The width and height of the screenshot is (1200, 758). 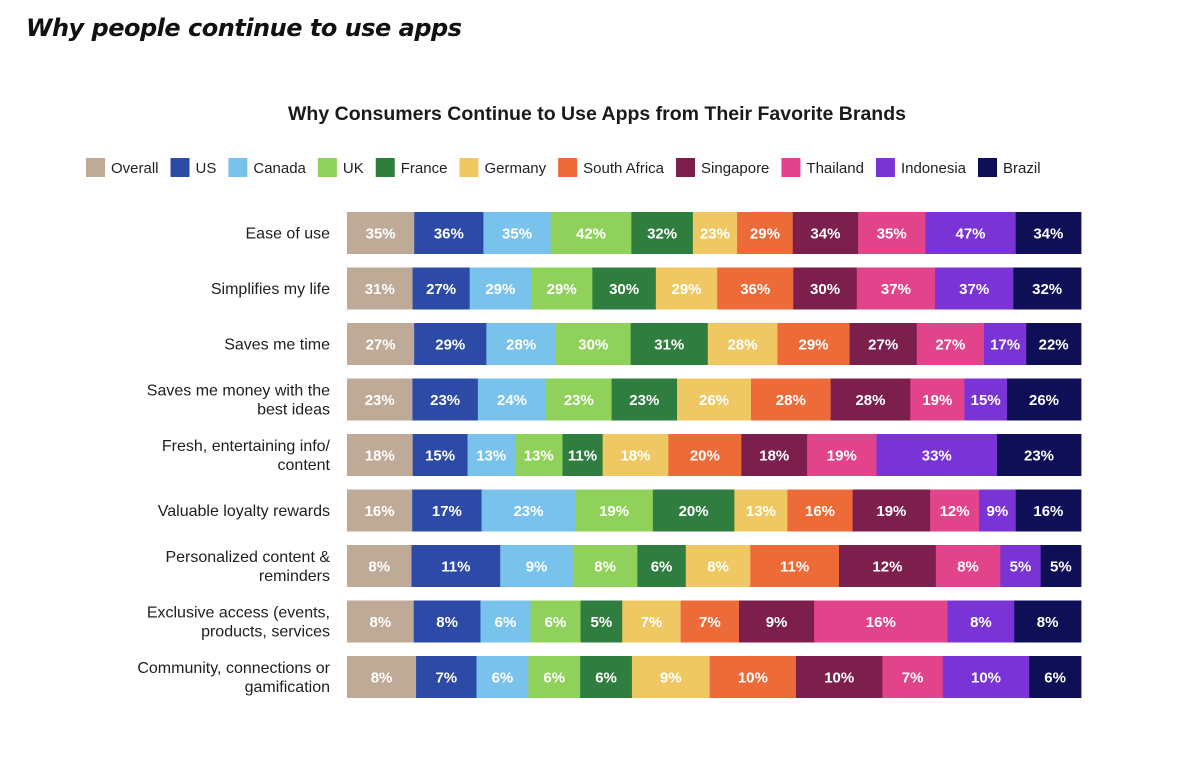 What do you see at coordinates (921, 167) in the screenshot?
I see `legend-item-indonesia: Indonesia` at bounding box center [921, 167].